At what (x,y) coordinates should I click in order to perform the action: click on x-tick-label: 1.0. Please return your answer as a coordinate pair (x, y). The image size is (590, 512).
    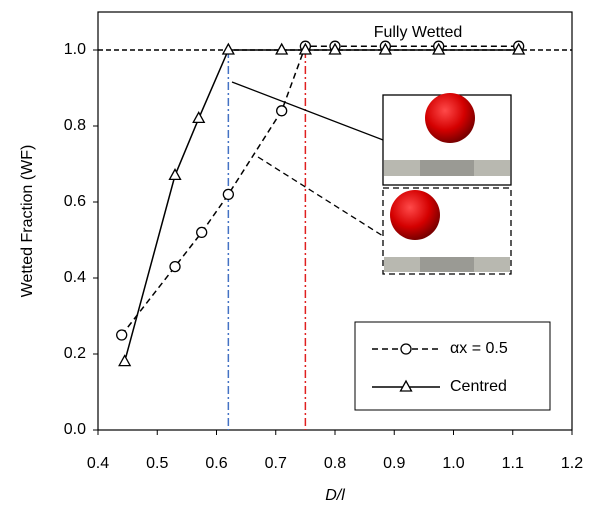
    Looking at the image, I should click on (453, 463).